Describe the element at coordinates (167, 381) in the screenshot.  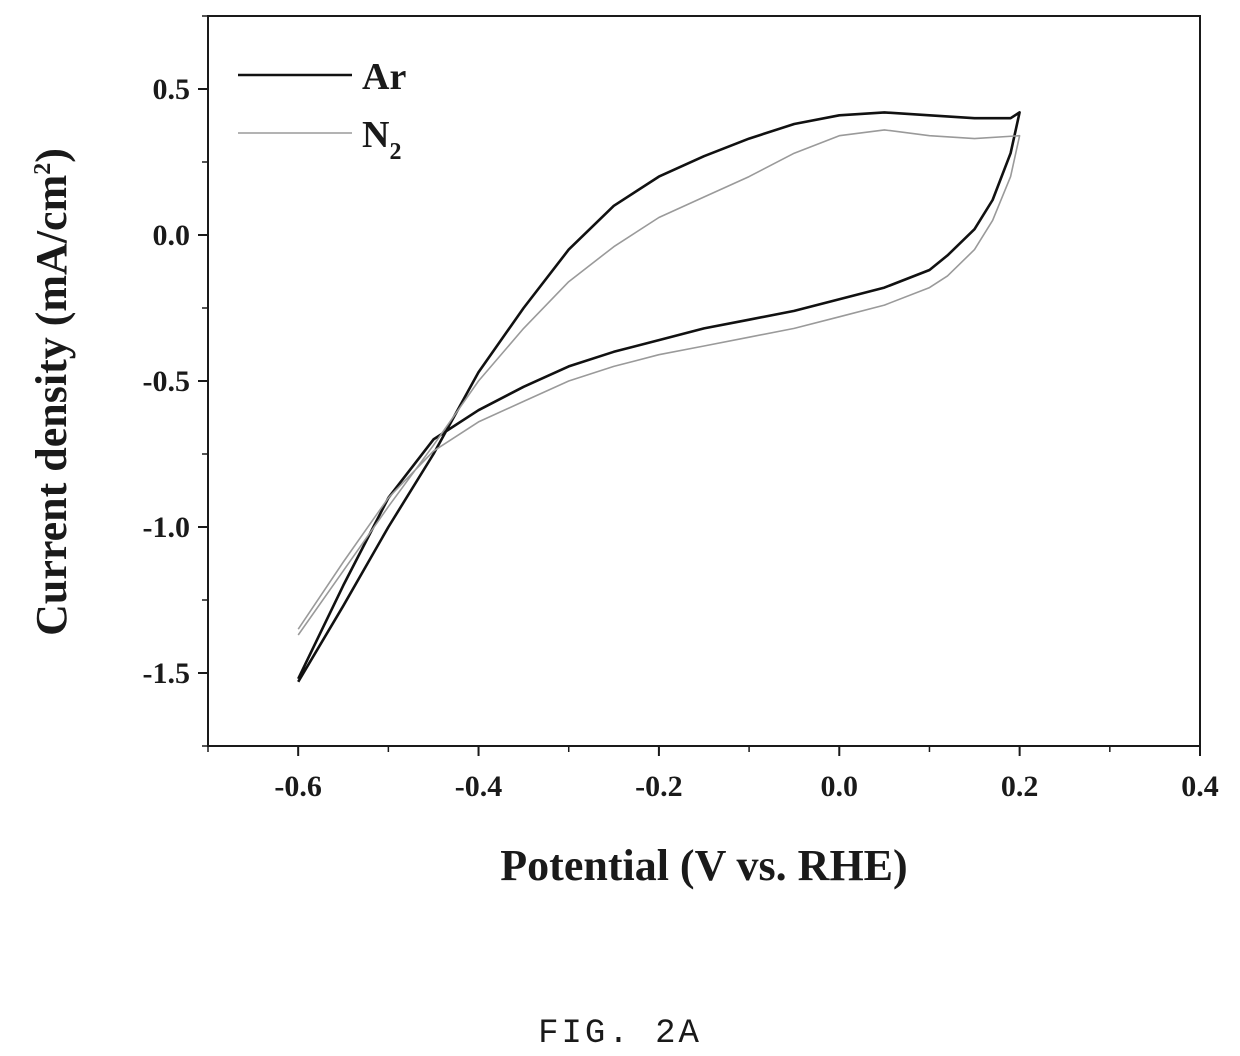
I see `y-tick-label: -0.5` at that location.